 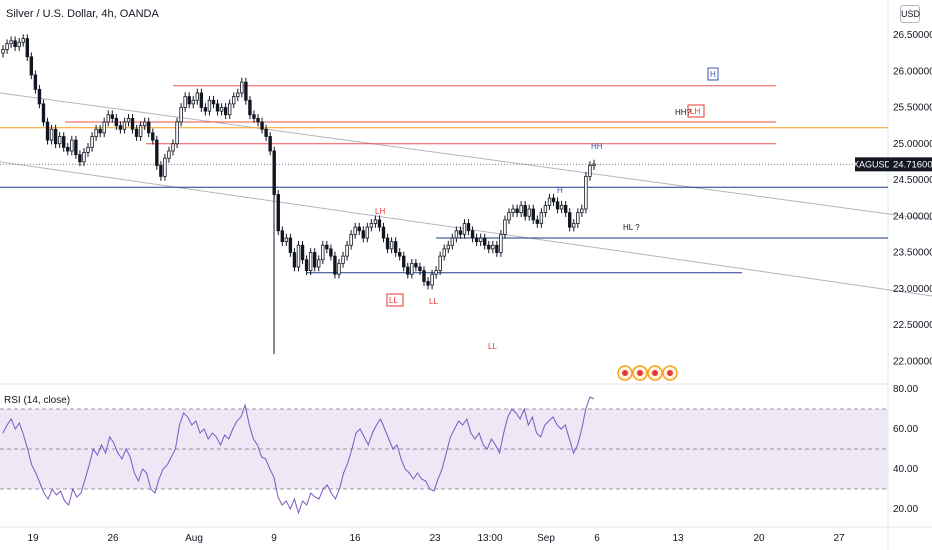 What do you see at coordinates (912, 180) in the screenshot?
I see `y-tick-label: 24.50000` at bounding box center [912, 180].